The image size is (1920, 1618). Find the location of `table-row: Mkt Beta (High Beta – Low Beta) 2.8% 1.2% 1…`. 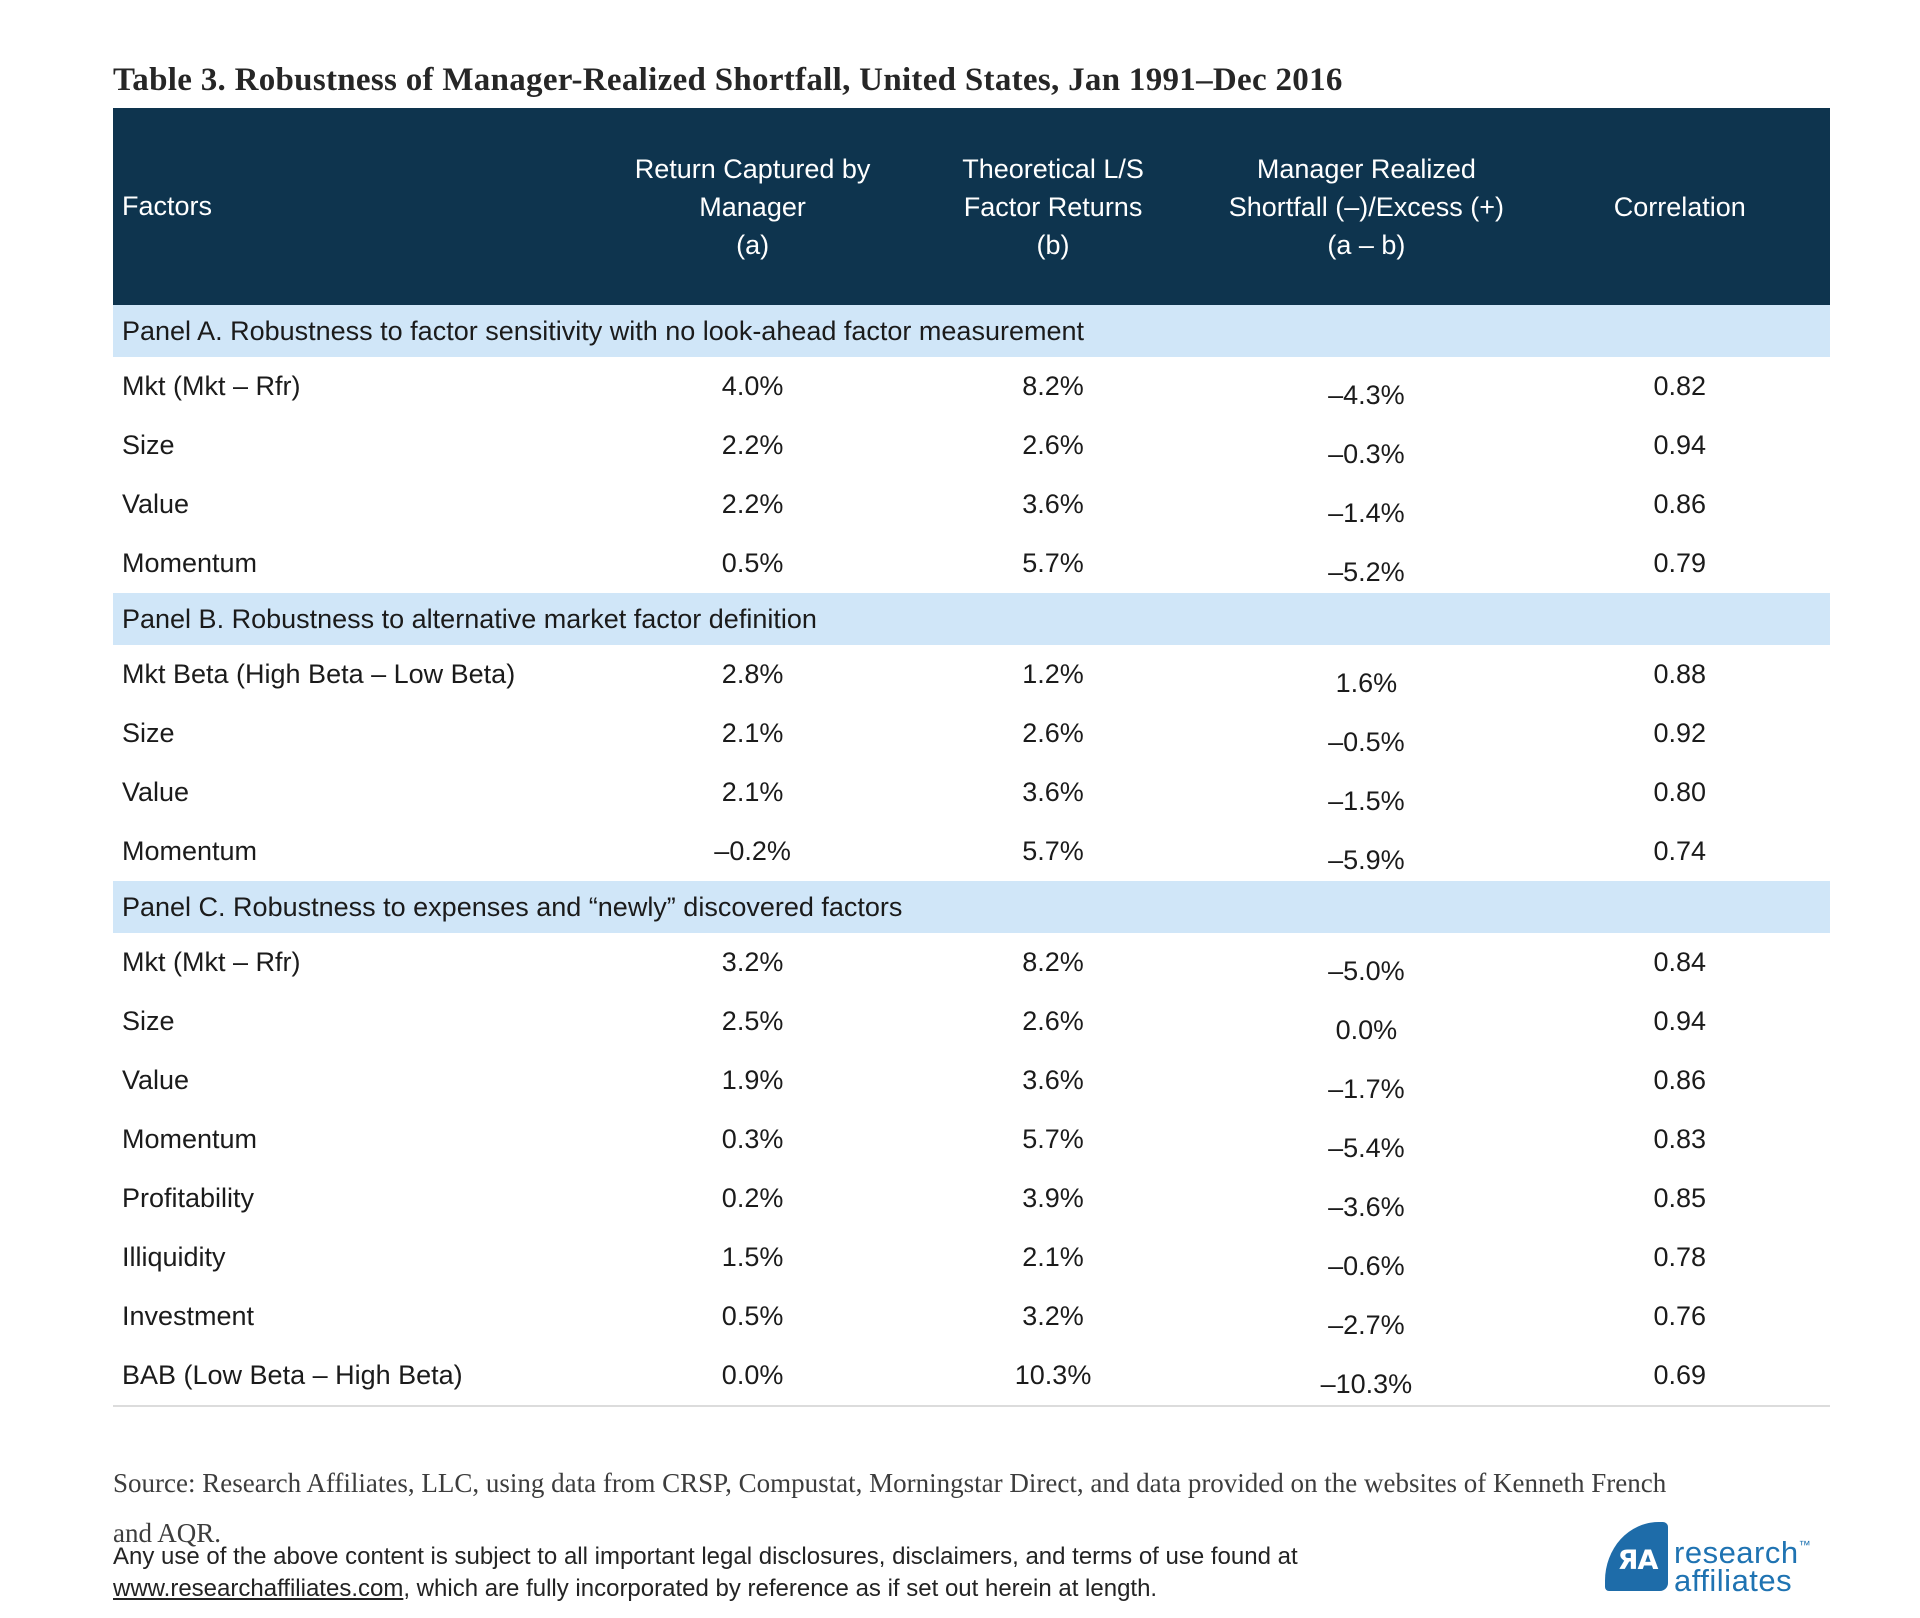

table-row: Mkt Beta (High Beta – Low Beta) 2.8% 1.2% 1… is located at coordinates (971, 674).